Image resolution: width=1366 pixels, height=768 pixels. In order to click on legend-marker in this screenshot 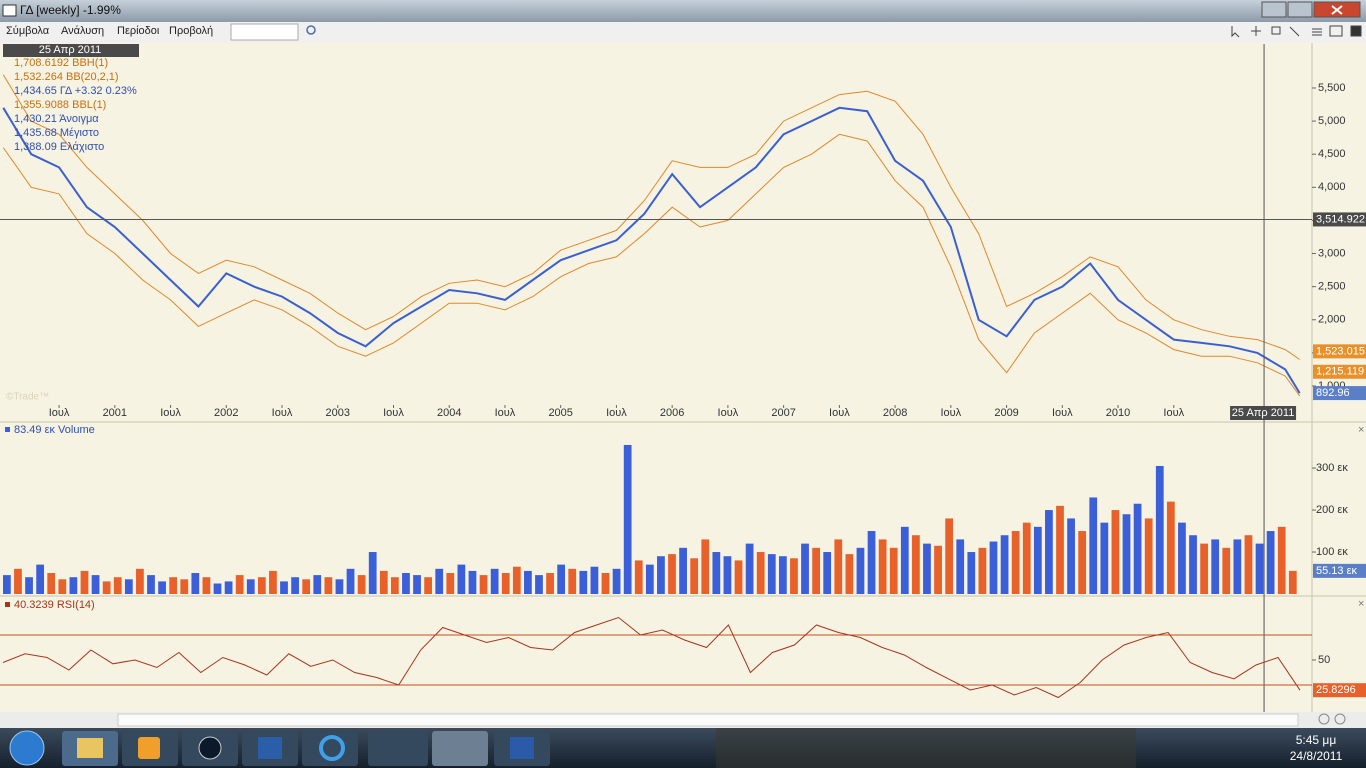, I will do `click(7, 429)`.